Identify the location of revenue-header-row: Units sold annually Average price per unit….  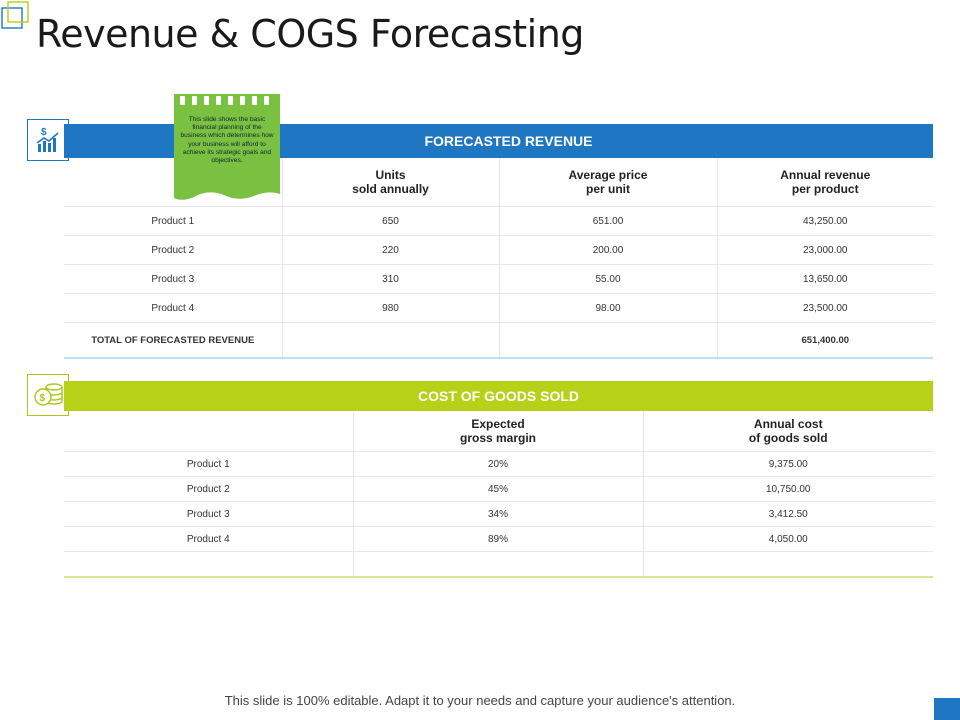
(498, 182).